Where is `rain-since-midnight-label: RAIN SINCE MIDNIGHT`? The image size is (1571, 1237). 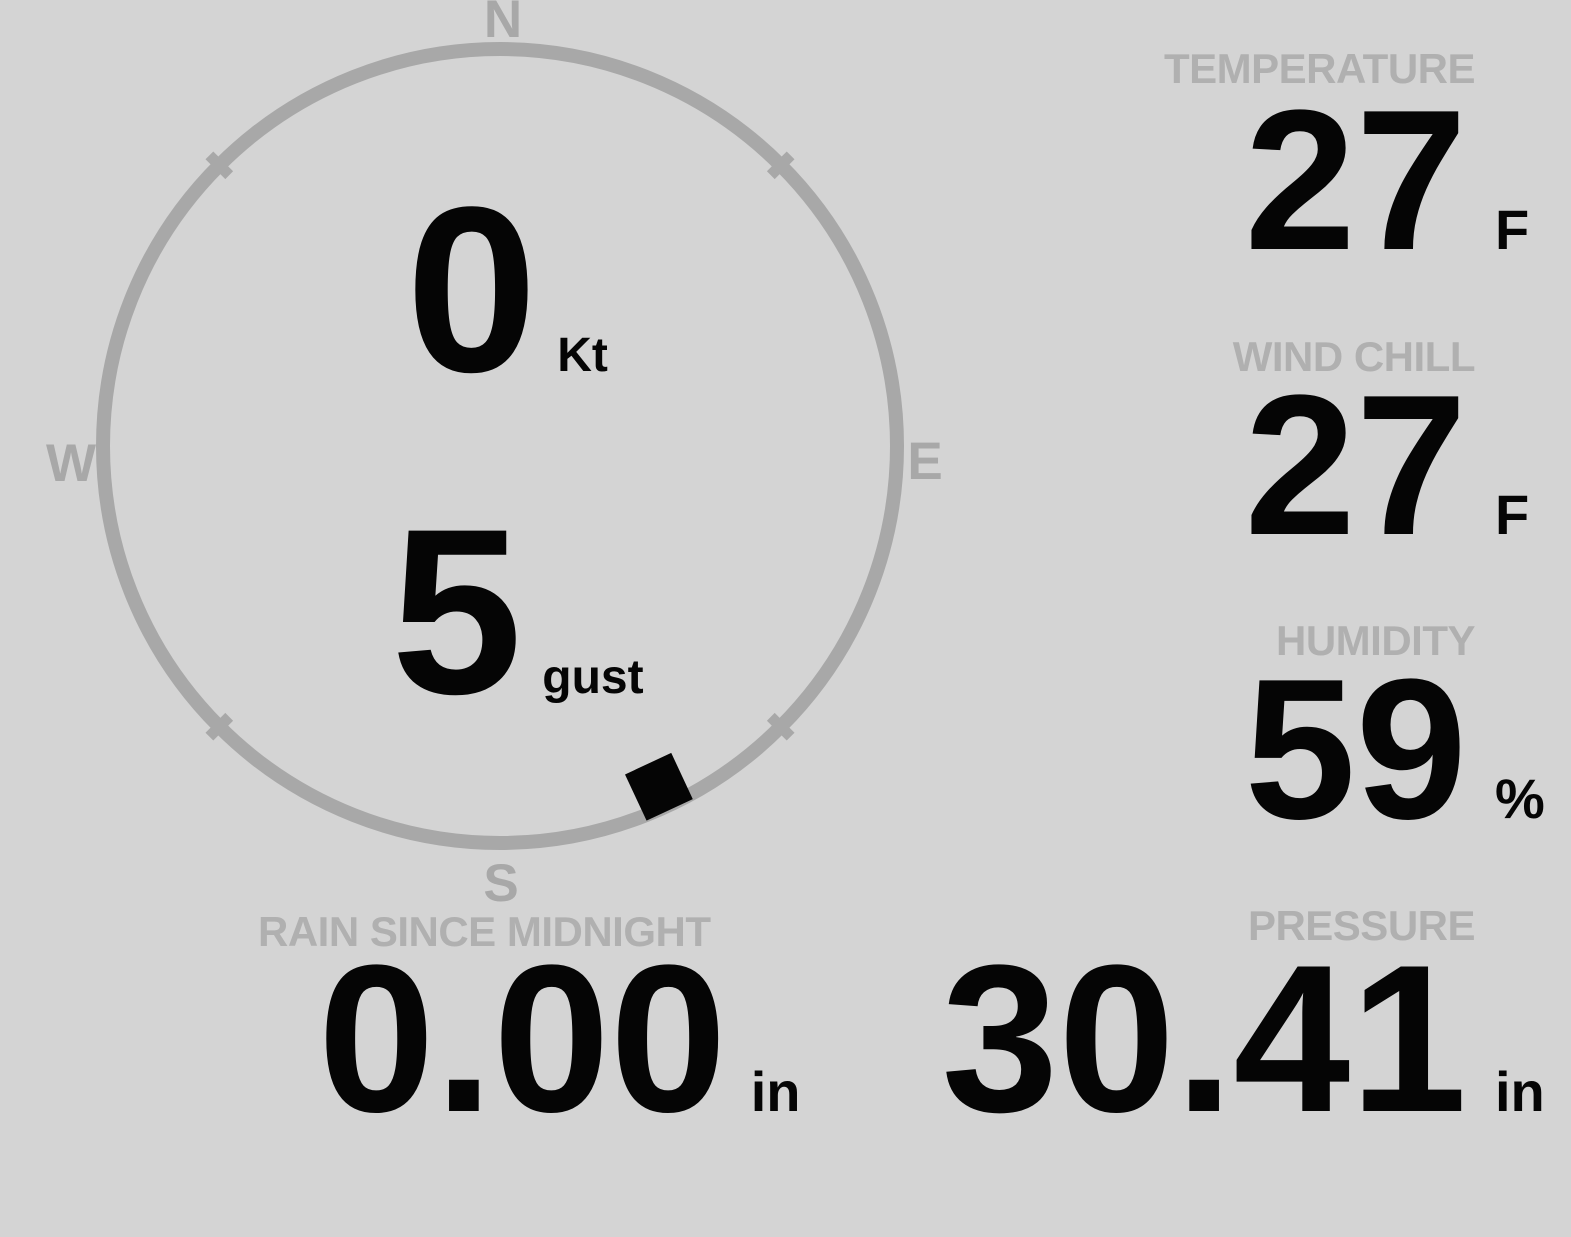 rain-since-midnight-label: RAIN SINCE MIDNIGHT is located at coordinates (484, 931).